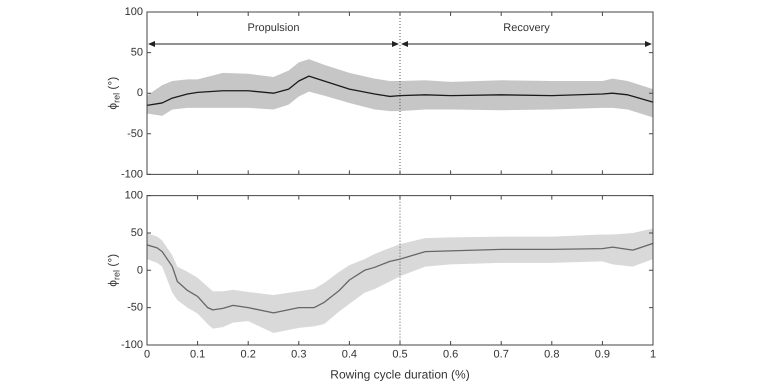 This screenshot has height=381, width=758. Describe the element at coordinates (602, 354) in the screenshot. I see `x-tick-label: 0.9` at that location.